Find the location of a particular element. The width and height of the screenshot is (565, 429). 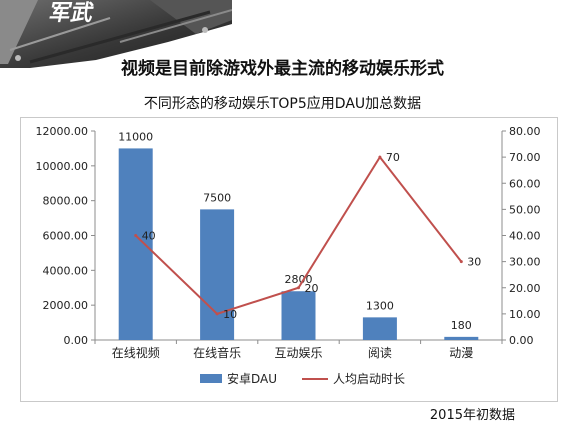

y-right-tick-label: 0.00 is located at coordinates (521, 340).